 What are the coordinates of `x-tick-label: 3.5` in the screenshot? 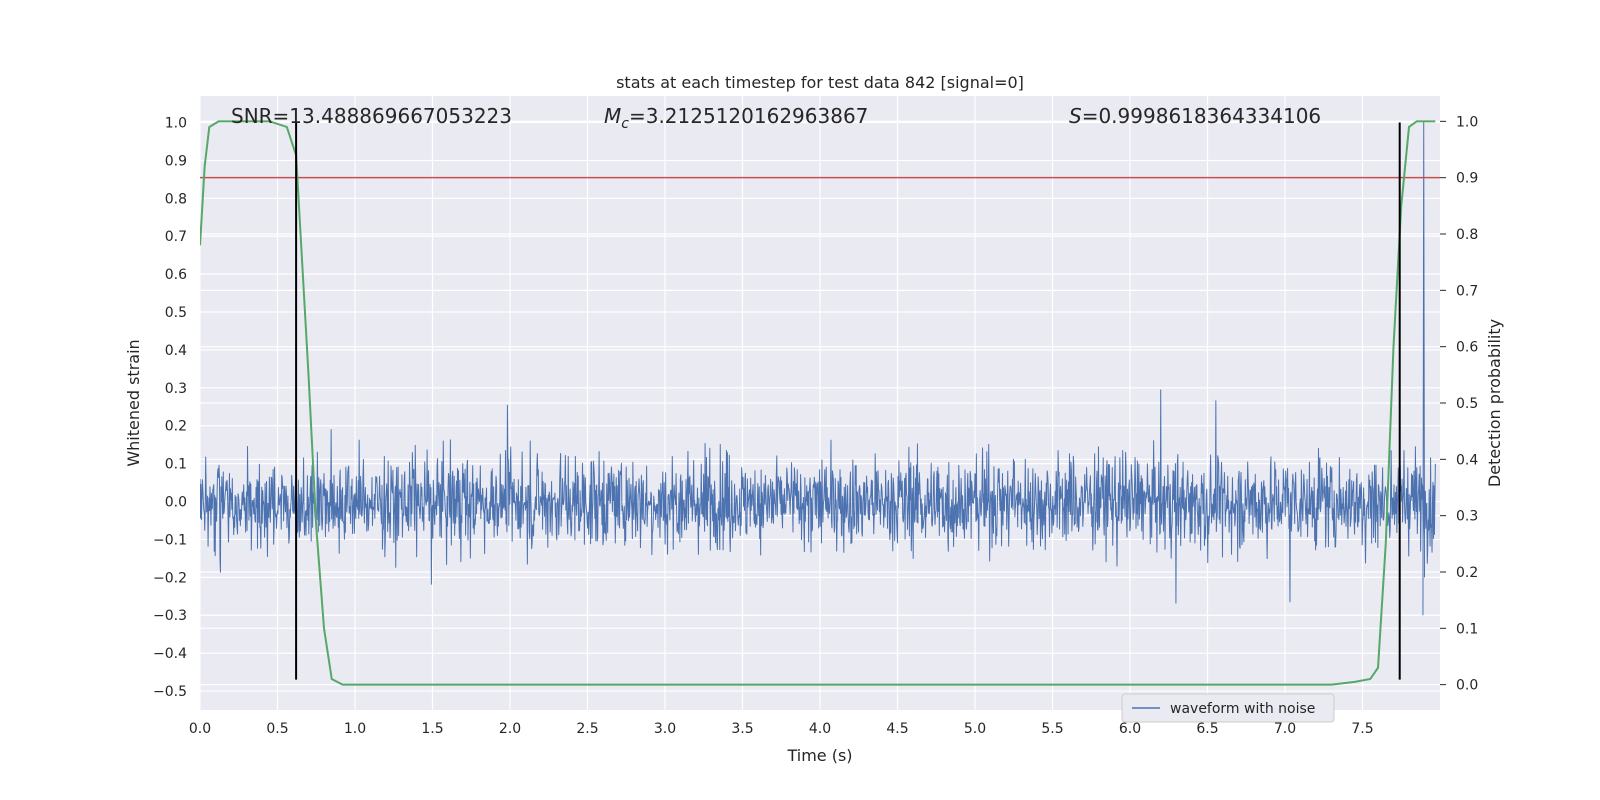 It's located at (742, 729).